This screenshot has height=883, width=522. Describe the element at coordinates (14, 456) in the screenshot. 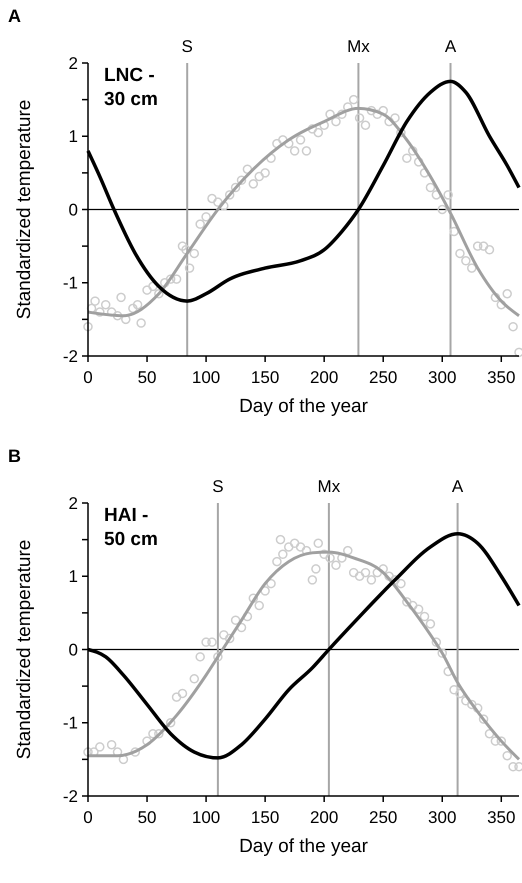

I see `chart-title: B` at that location.